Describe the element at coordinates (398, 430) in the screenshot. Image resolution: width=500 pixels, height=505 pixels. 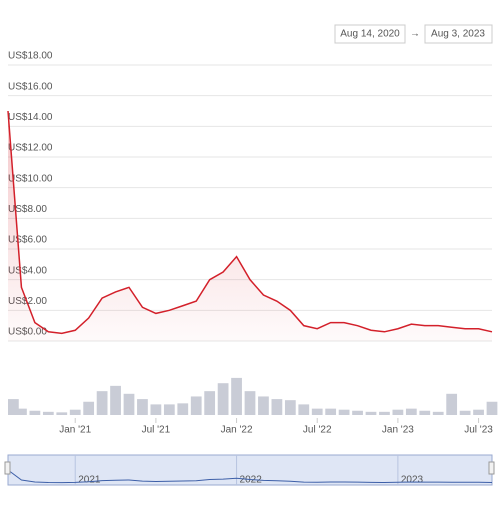
I see `x-tick-label: Jan '23` at that location.